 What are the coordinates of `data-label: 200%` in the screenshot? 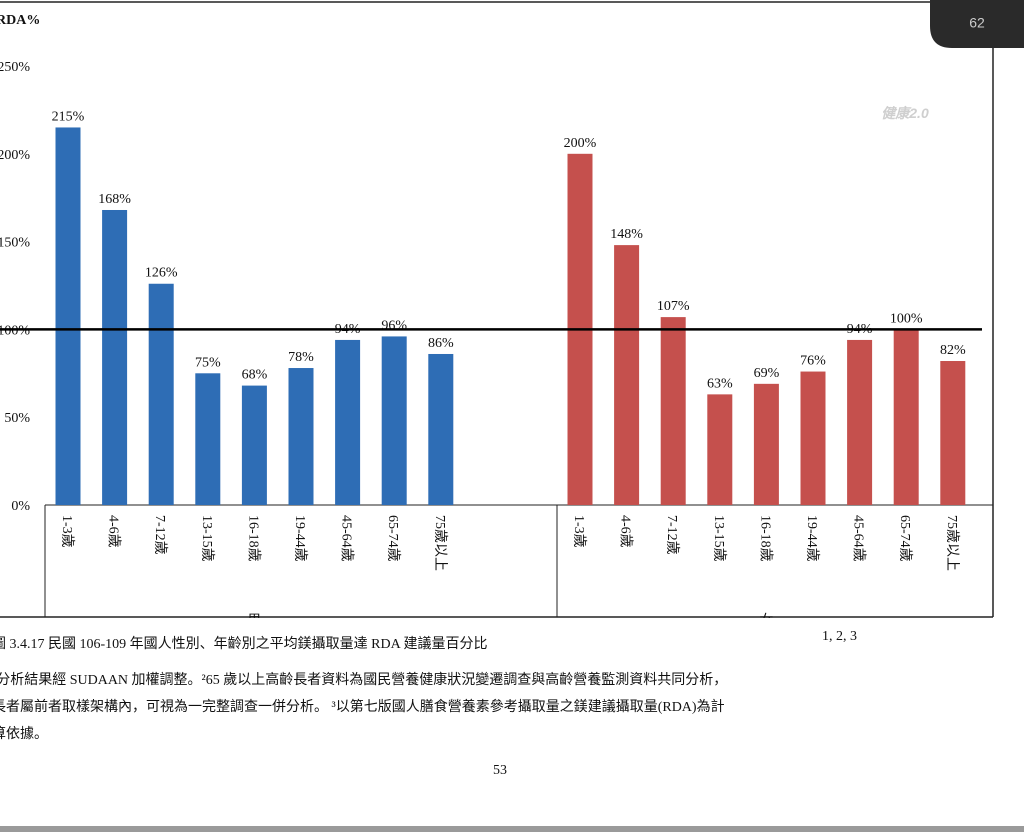 It's located at (580, 143).